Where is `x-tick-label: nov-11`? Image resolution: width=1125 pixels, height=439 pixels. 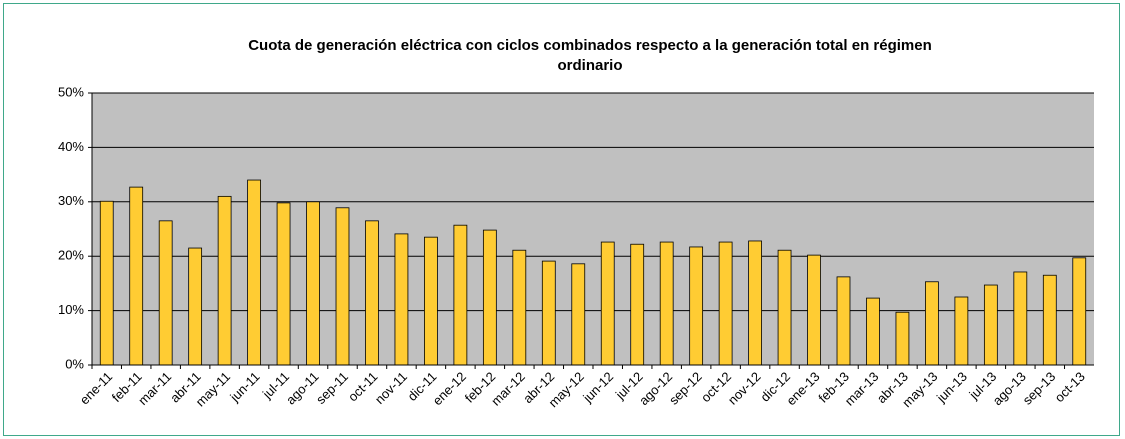
x-tick-label: nov-11 is located at coordinates (391, 388).